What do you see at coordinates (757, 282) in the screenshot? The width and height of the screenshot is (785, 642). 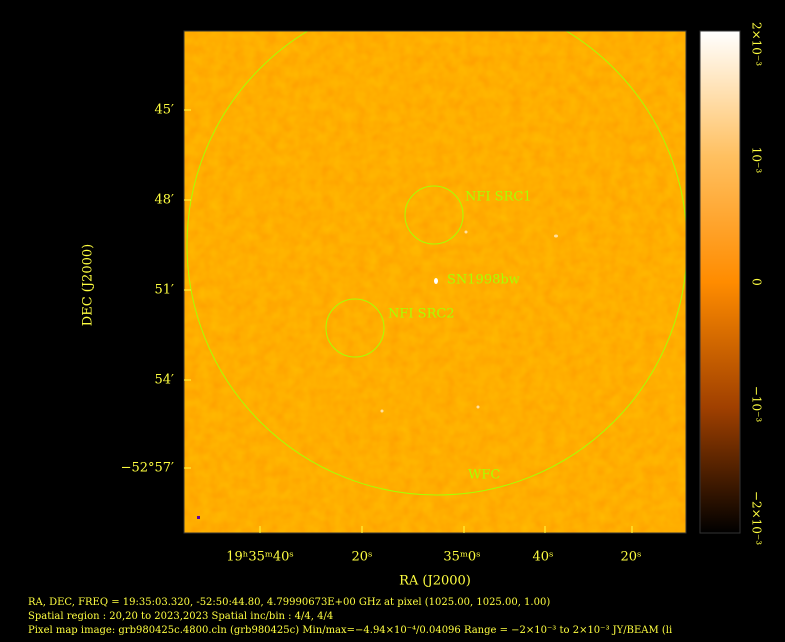 I see `colorbar-tick-label: 0` at bounding box center [757, 282].